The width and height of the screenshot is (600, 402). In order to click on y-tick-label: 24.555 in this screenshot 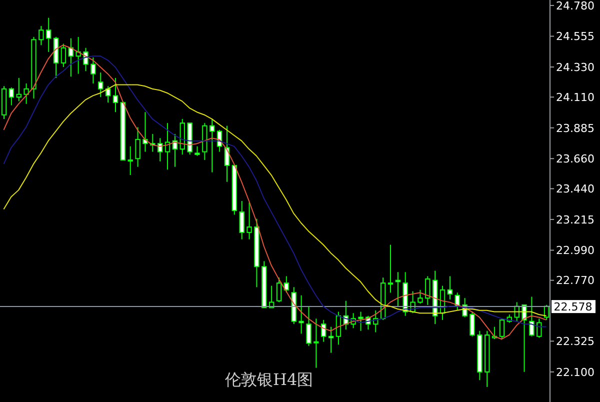, I will do `click(575, 37)`.